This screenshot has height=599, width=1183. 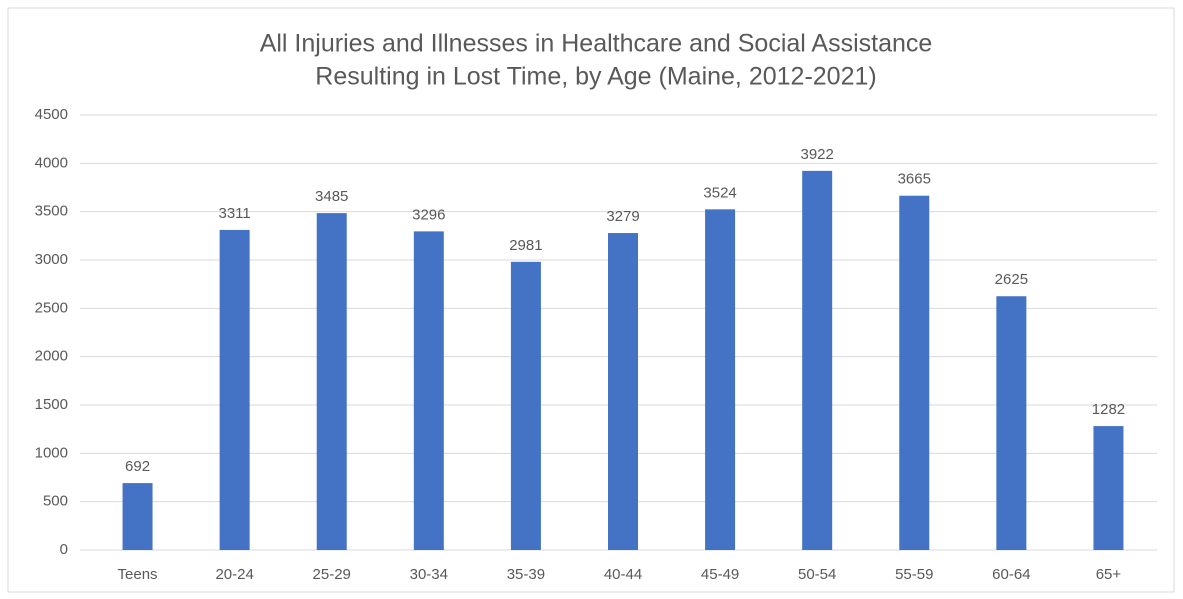 What do you see at coordinates (622, 216) in the screenshot?
I see `data-label: 3279` at bounding box center [622, 216].